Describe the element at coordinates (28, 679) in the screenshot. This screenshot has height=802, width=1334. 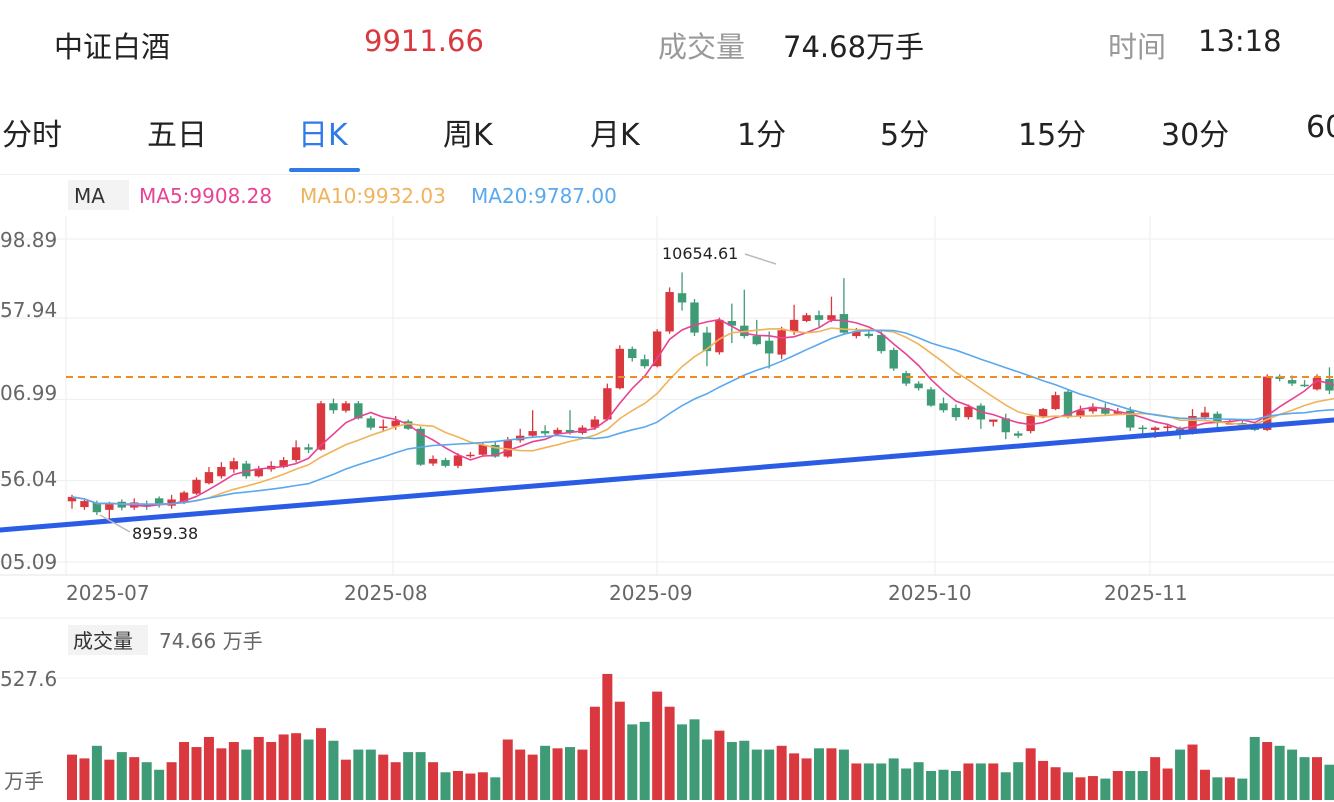
I see `volume-tick-max: 527.6` at that location.